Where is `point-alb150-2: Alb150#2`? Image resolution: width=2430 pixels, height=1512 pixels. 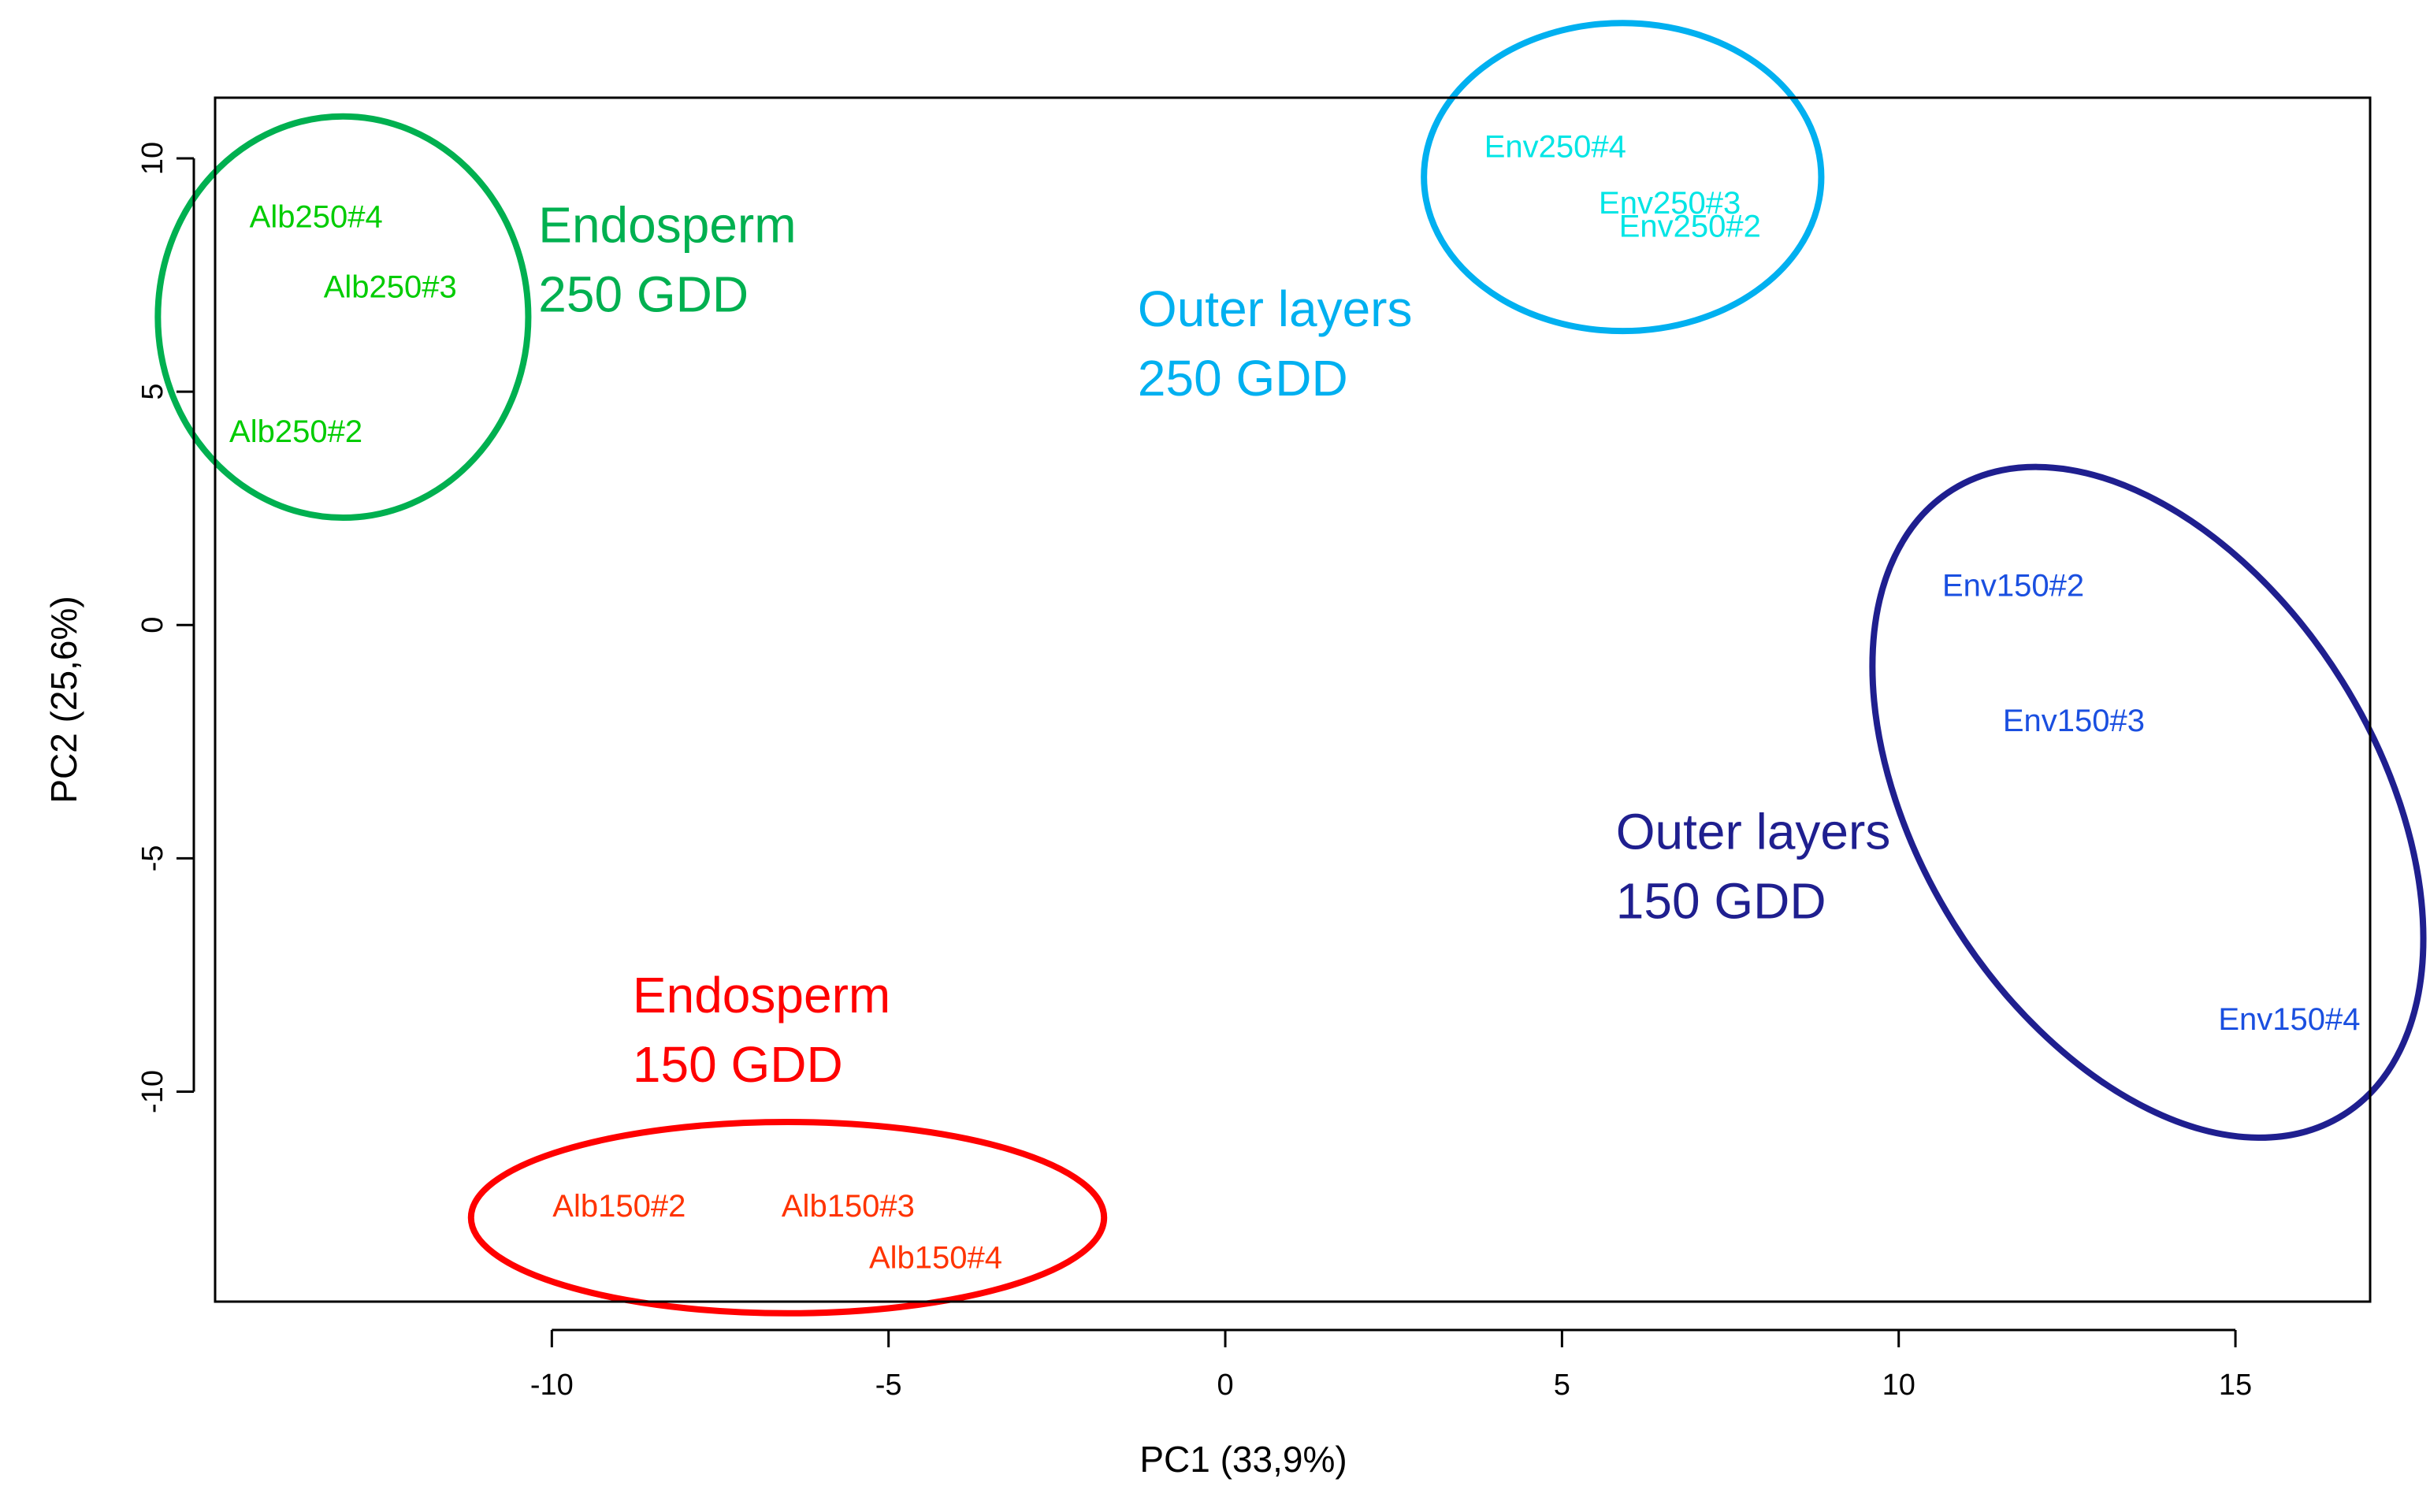
point-alb150-2: Alb150#2 is located at coordinates (619, 1206).